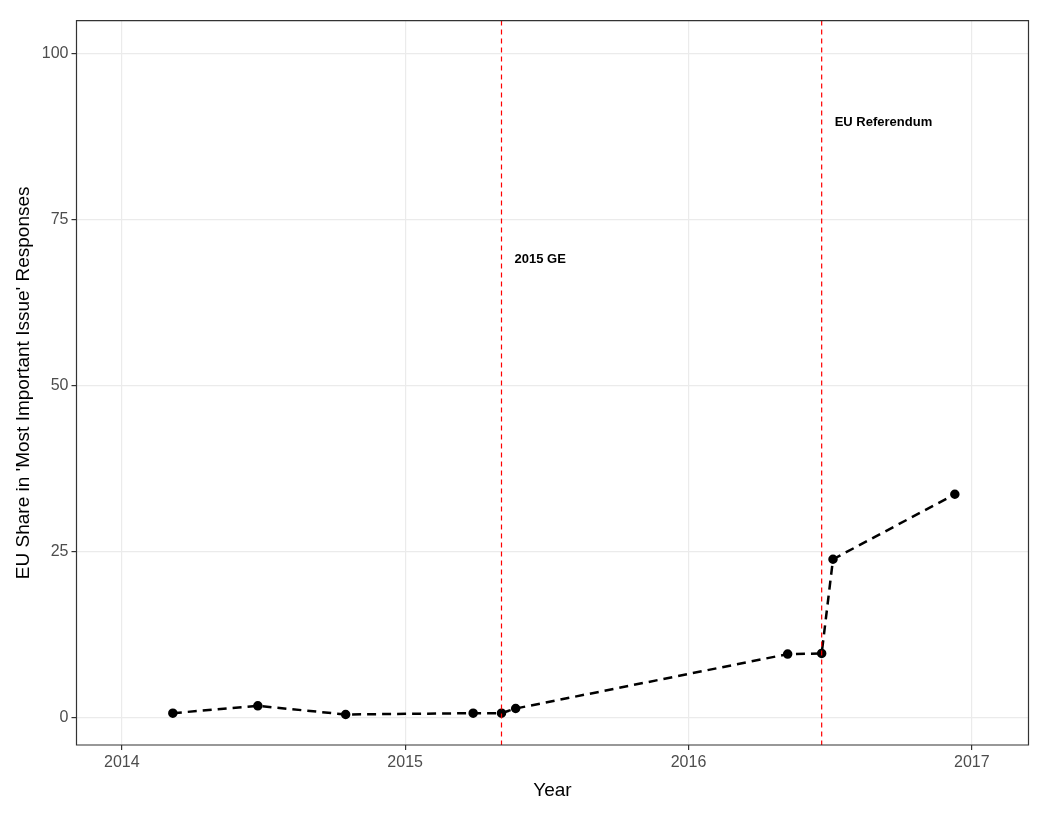 The height and width of the screenshot is (814, 1043). I want to click on y-tick-label: 50, so click(59, 384).